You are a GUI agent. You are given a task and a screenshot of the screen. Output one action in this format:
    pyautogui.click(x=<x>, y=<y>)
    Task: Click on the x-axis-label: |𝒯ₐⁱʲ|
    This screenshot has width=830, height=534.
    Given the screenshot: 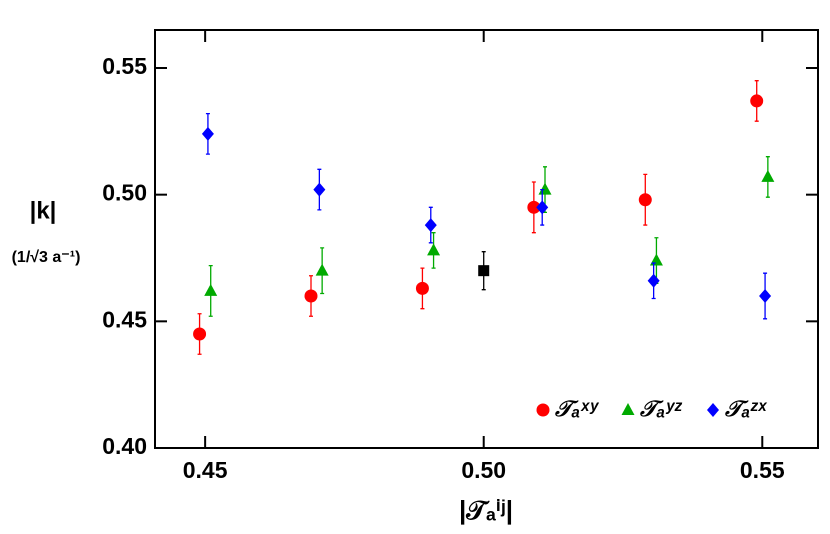 What is the action you would take?
    pyautogui.click(x=486, y=510)
    